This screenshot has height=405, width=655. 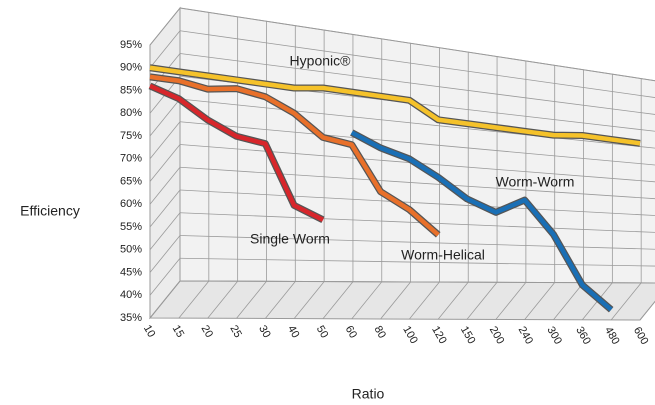 What do you see at coordinates (497, 335) in the screenshot?
I see `x-tick-label: 200` at bounding box center [497, 335].